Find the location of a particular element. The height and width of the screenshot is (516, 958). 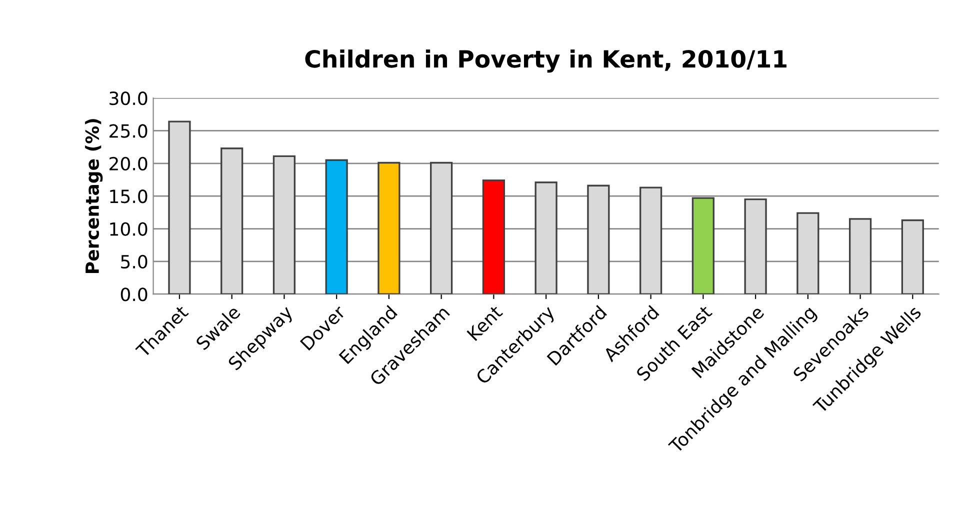

y-tick-label: 20.0 is located at coordinates (129, 163).